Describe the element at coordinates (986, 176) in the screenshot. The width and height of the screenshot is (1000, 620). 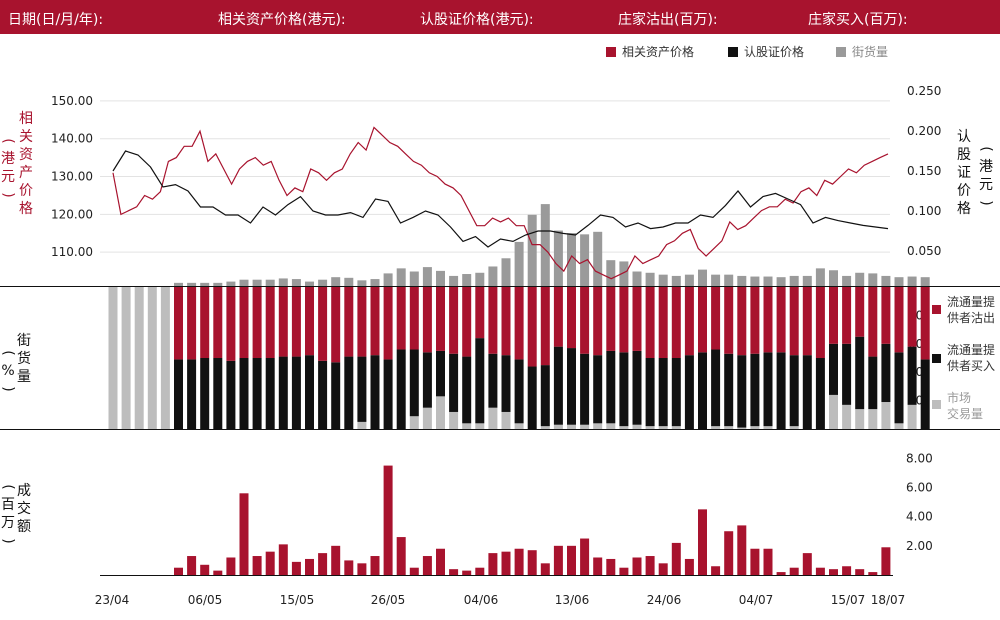
I see `warrant-axis-unit: ( 港元 )` at that location.